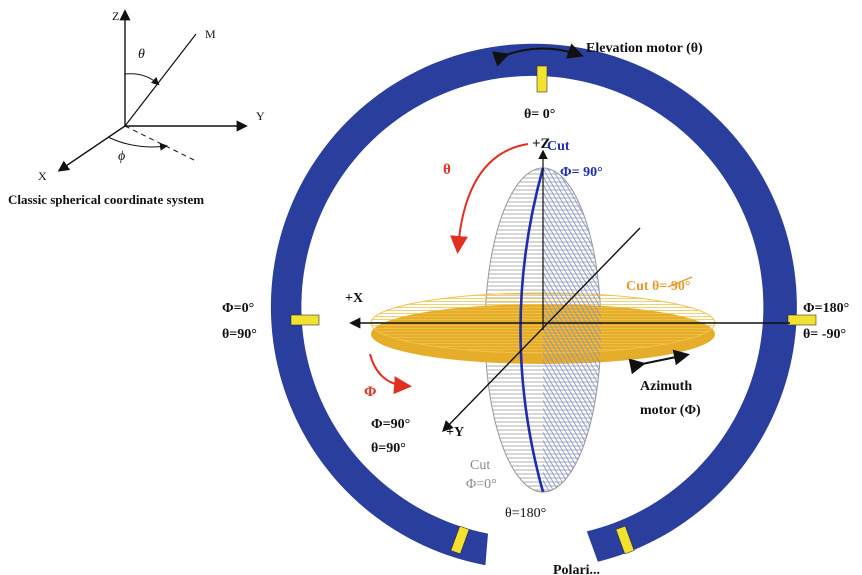 The image size is (862, 575). Describe the element at coordinates (670, 410) in the screenshot. I see `azimuth-motor-line2: motor (Φ)` at that location.